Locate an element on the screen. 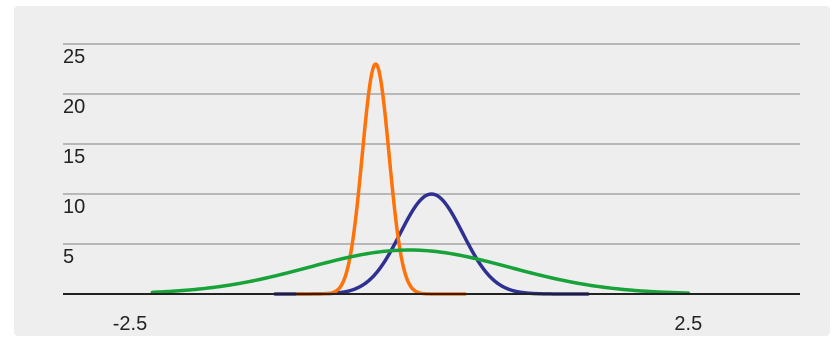 The image size is (839, 346). y-tick-label: 5 is located at coordinates (68, 257).